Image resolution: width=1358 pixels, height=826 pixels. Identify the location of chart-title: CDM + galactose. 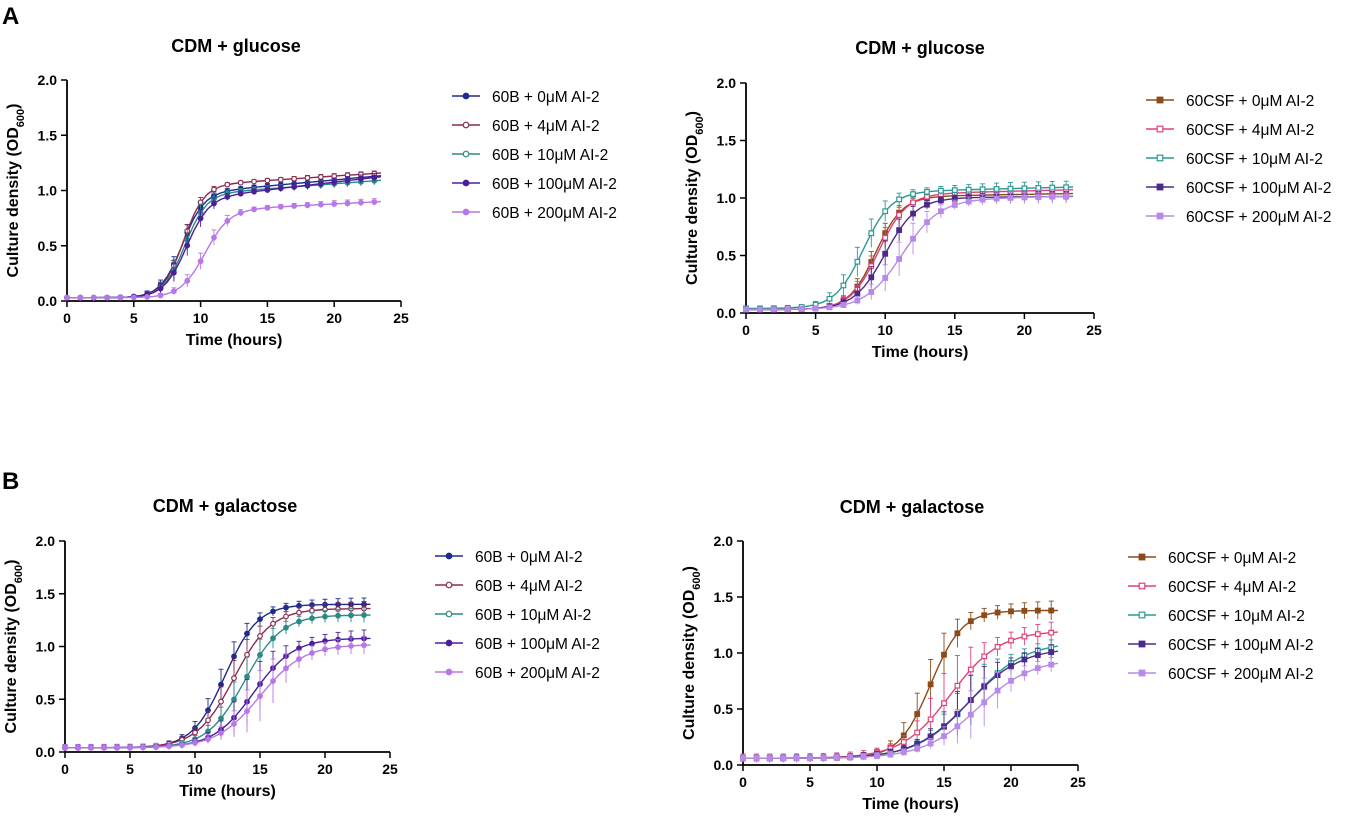
(912, 507).